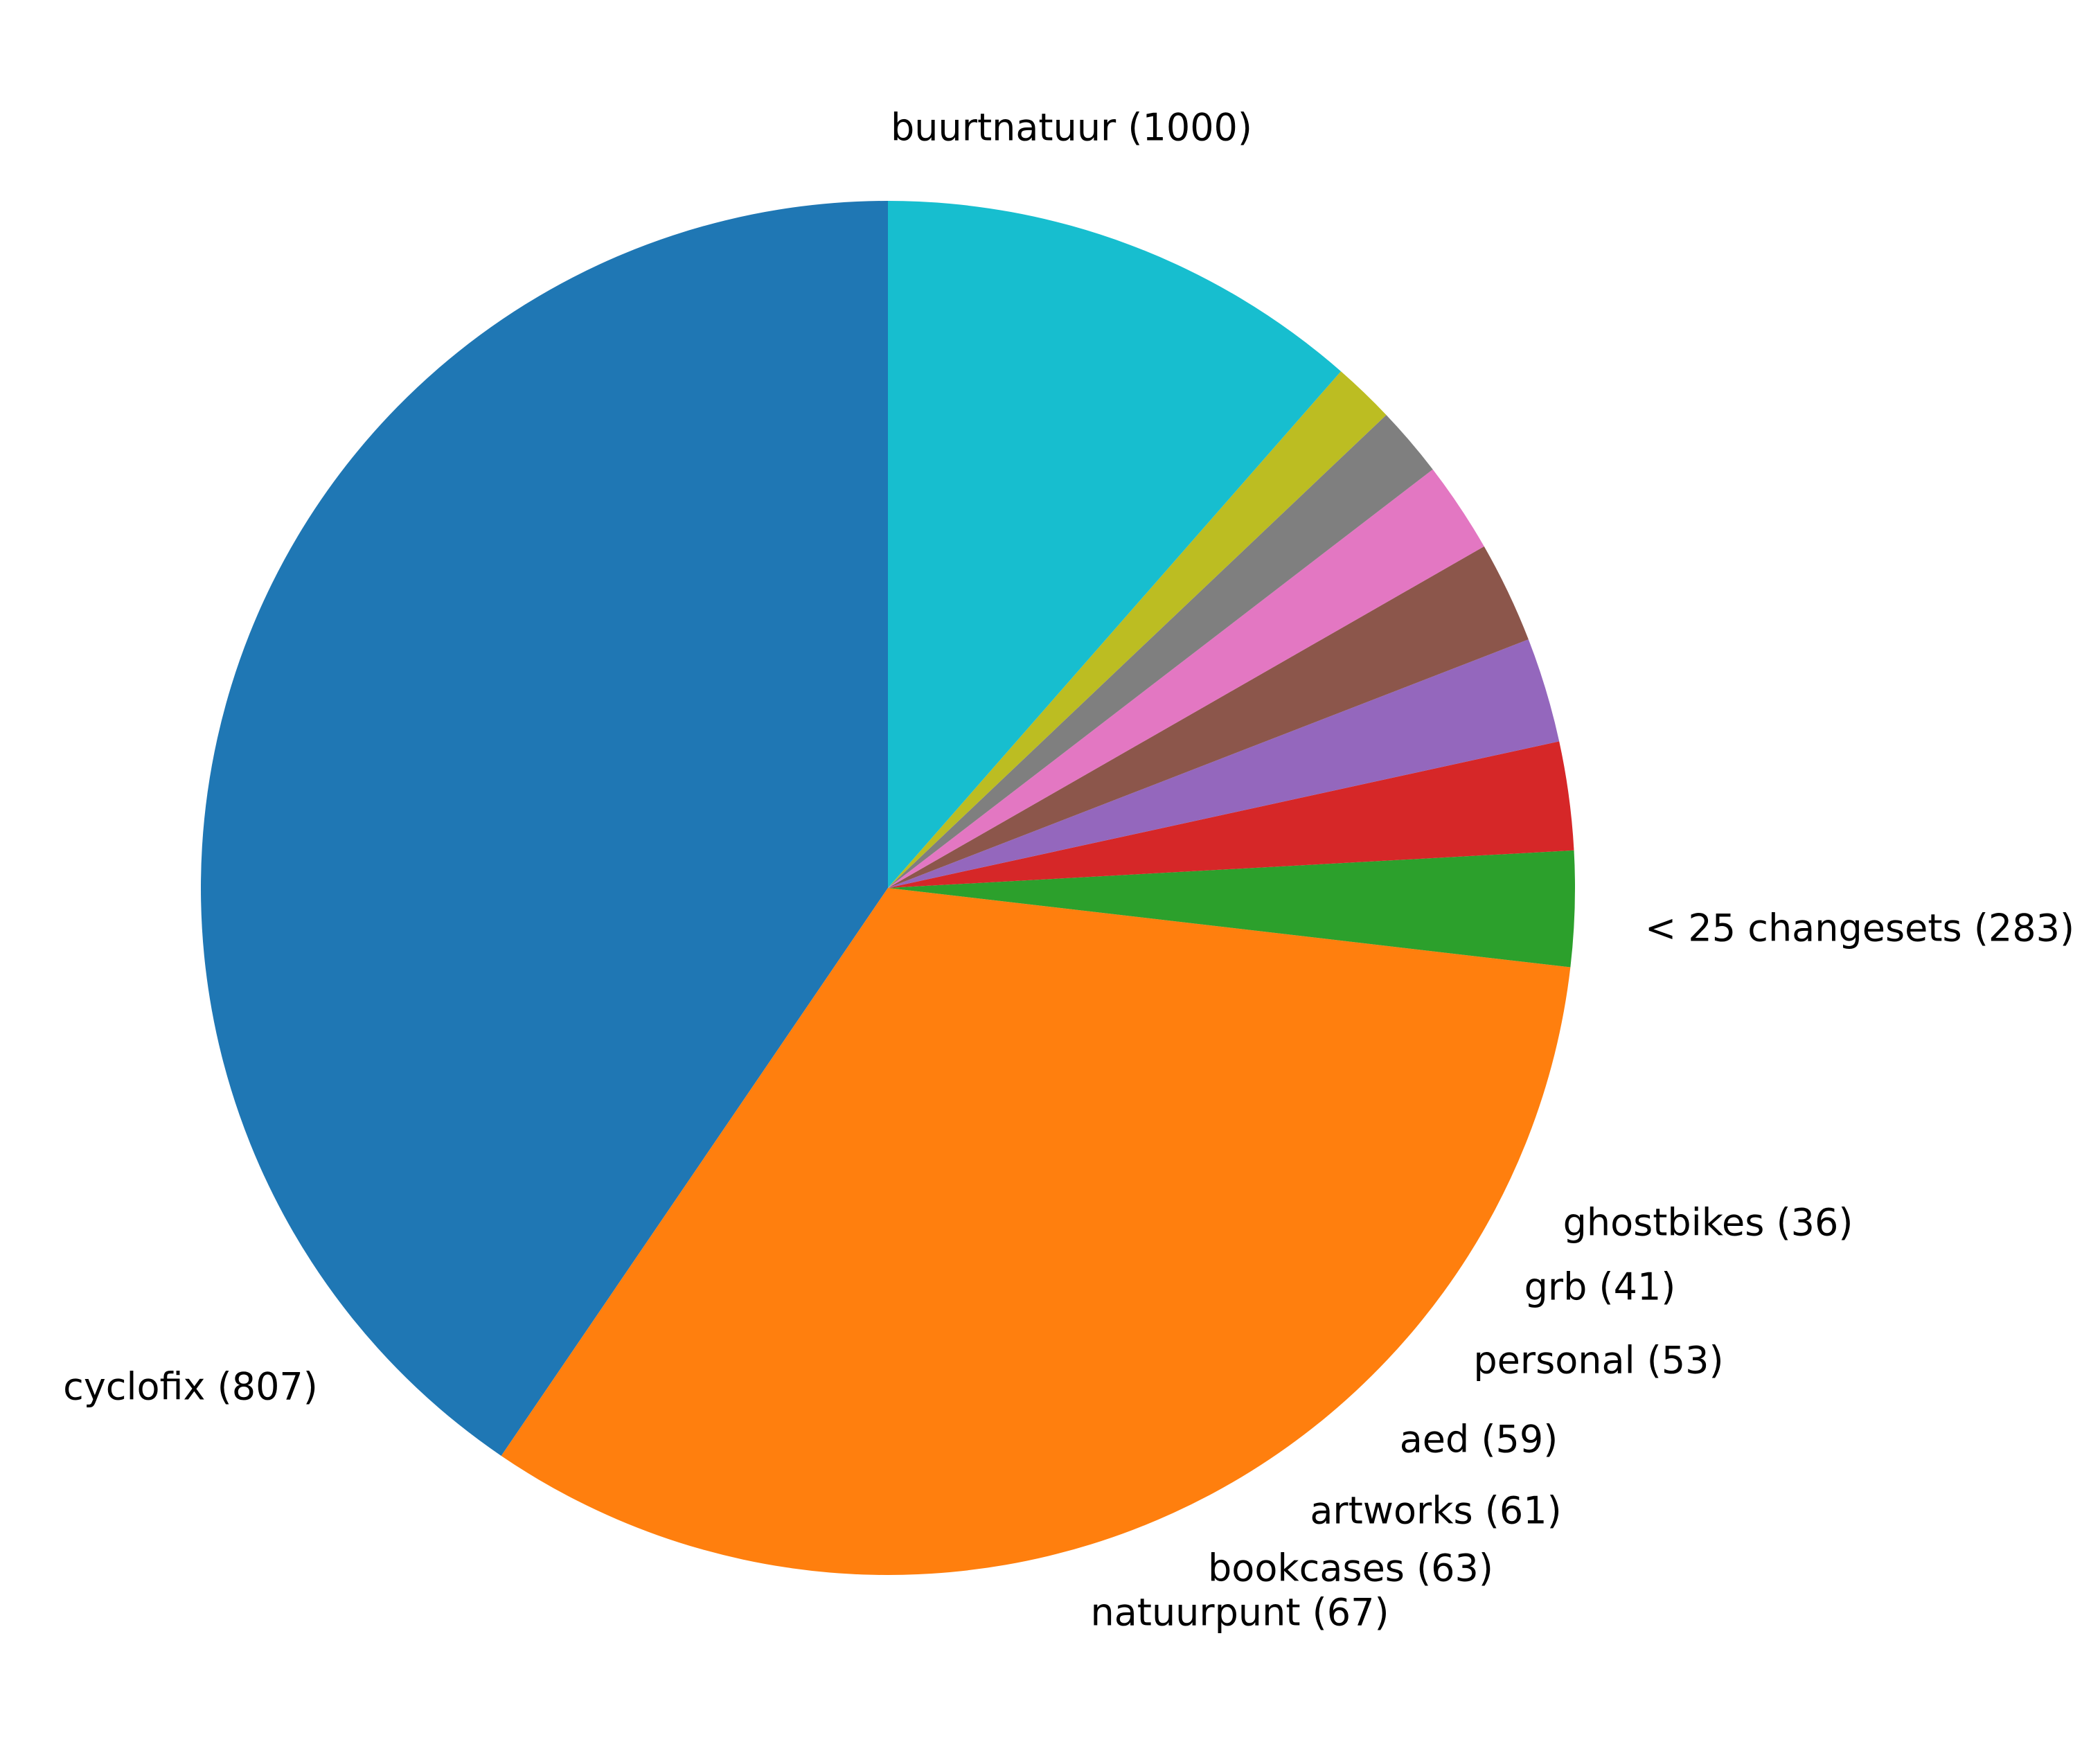 This screenshot has height=1762, width=2100. I want to click on slice-label-9: < 25 changesets (283), so click(1860, 929).